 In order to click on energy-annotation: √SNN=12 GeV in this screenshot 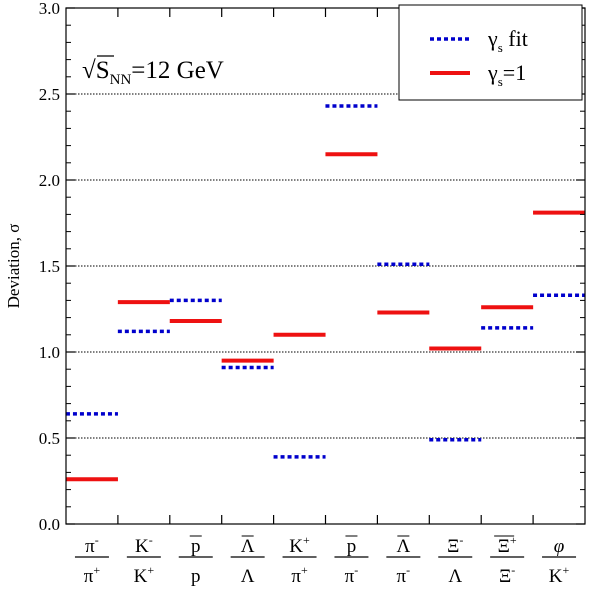, I will do `click(153, 71)`.